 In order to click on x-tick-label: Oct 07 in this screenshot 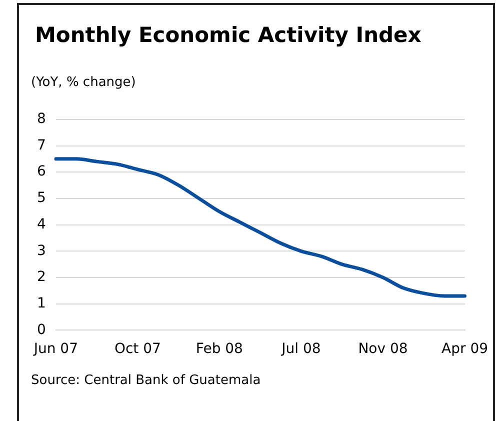, I will do `click(137, 349)`.